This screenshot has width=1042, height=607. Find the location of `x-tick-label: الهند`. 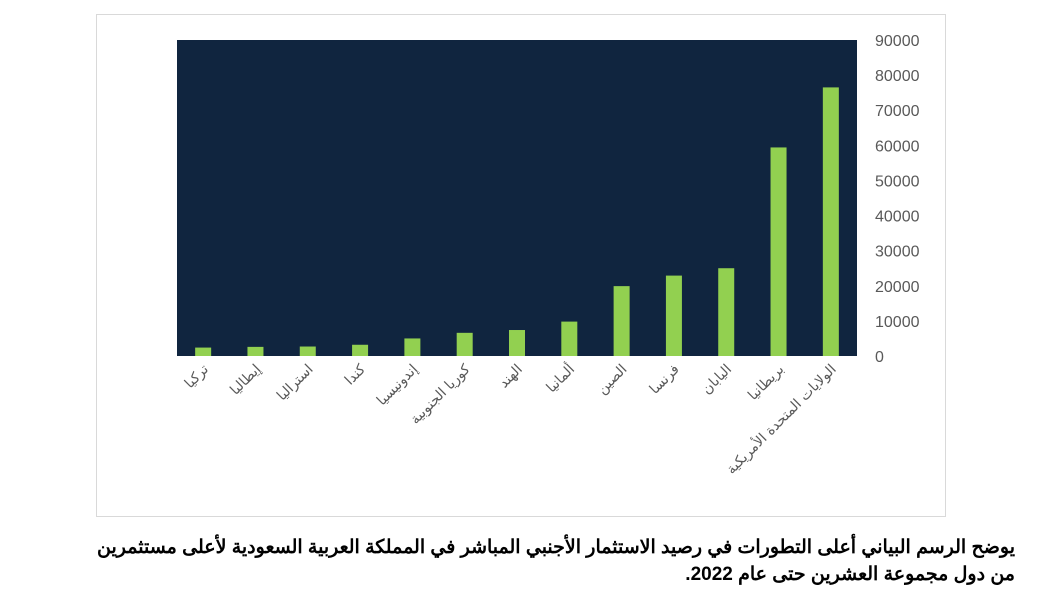

x-tick-label: الهند is located at coordinates (511, 377).